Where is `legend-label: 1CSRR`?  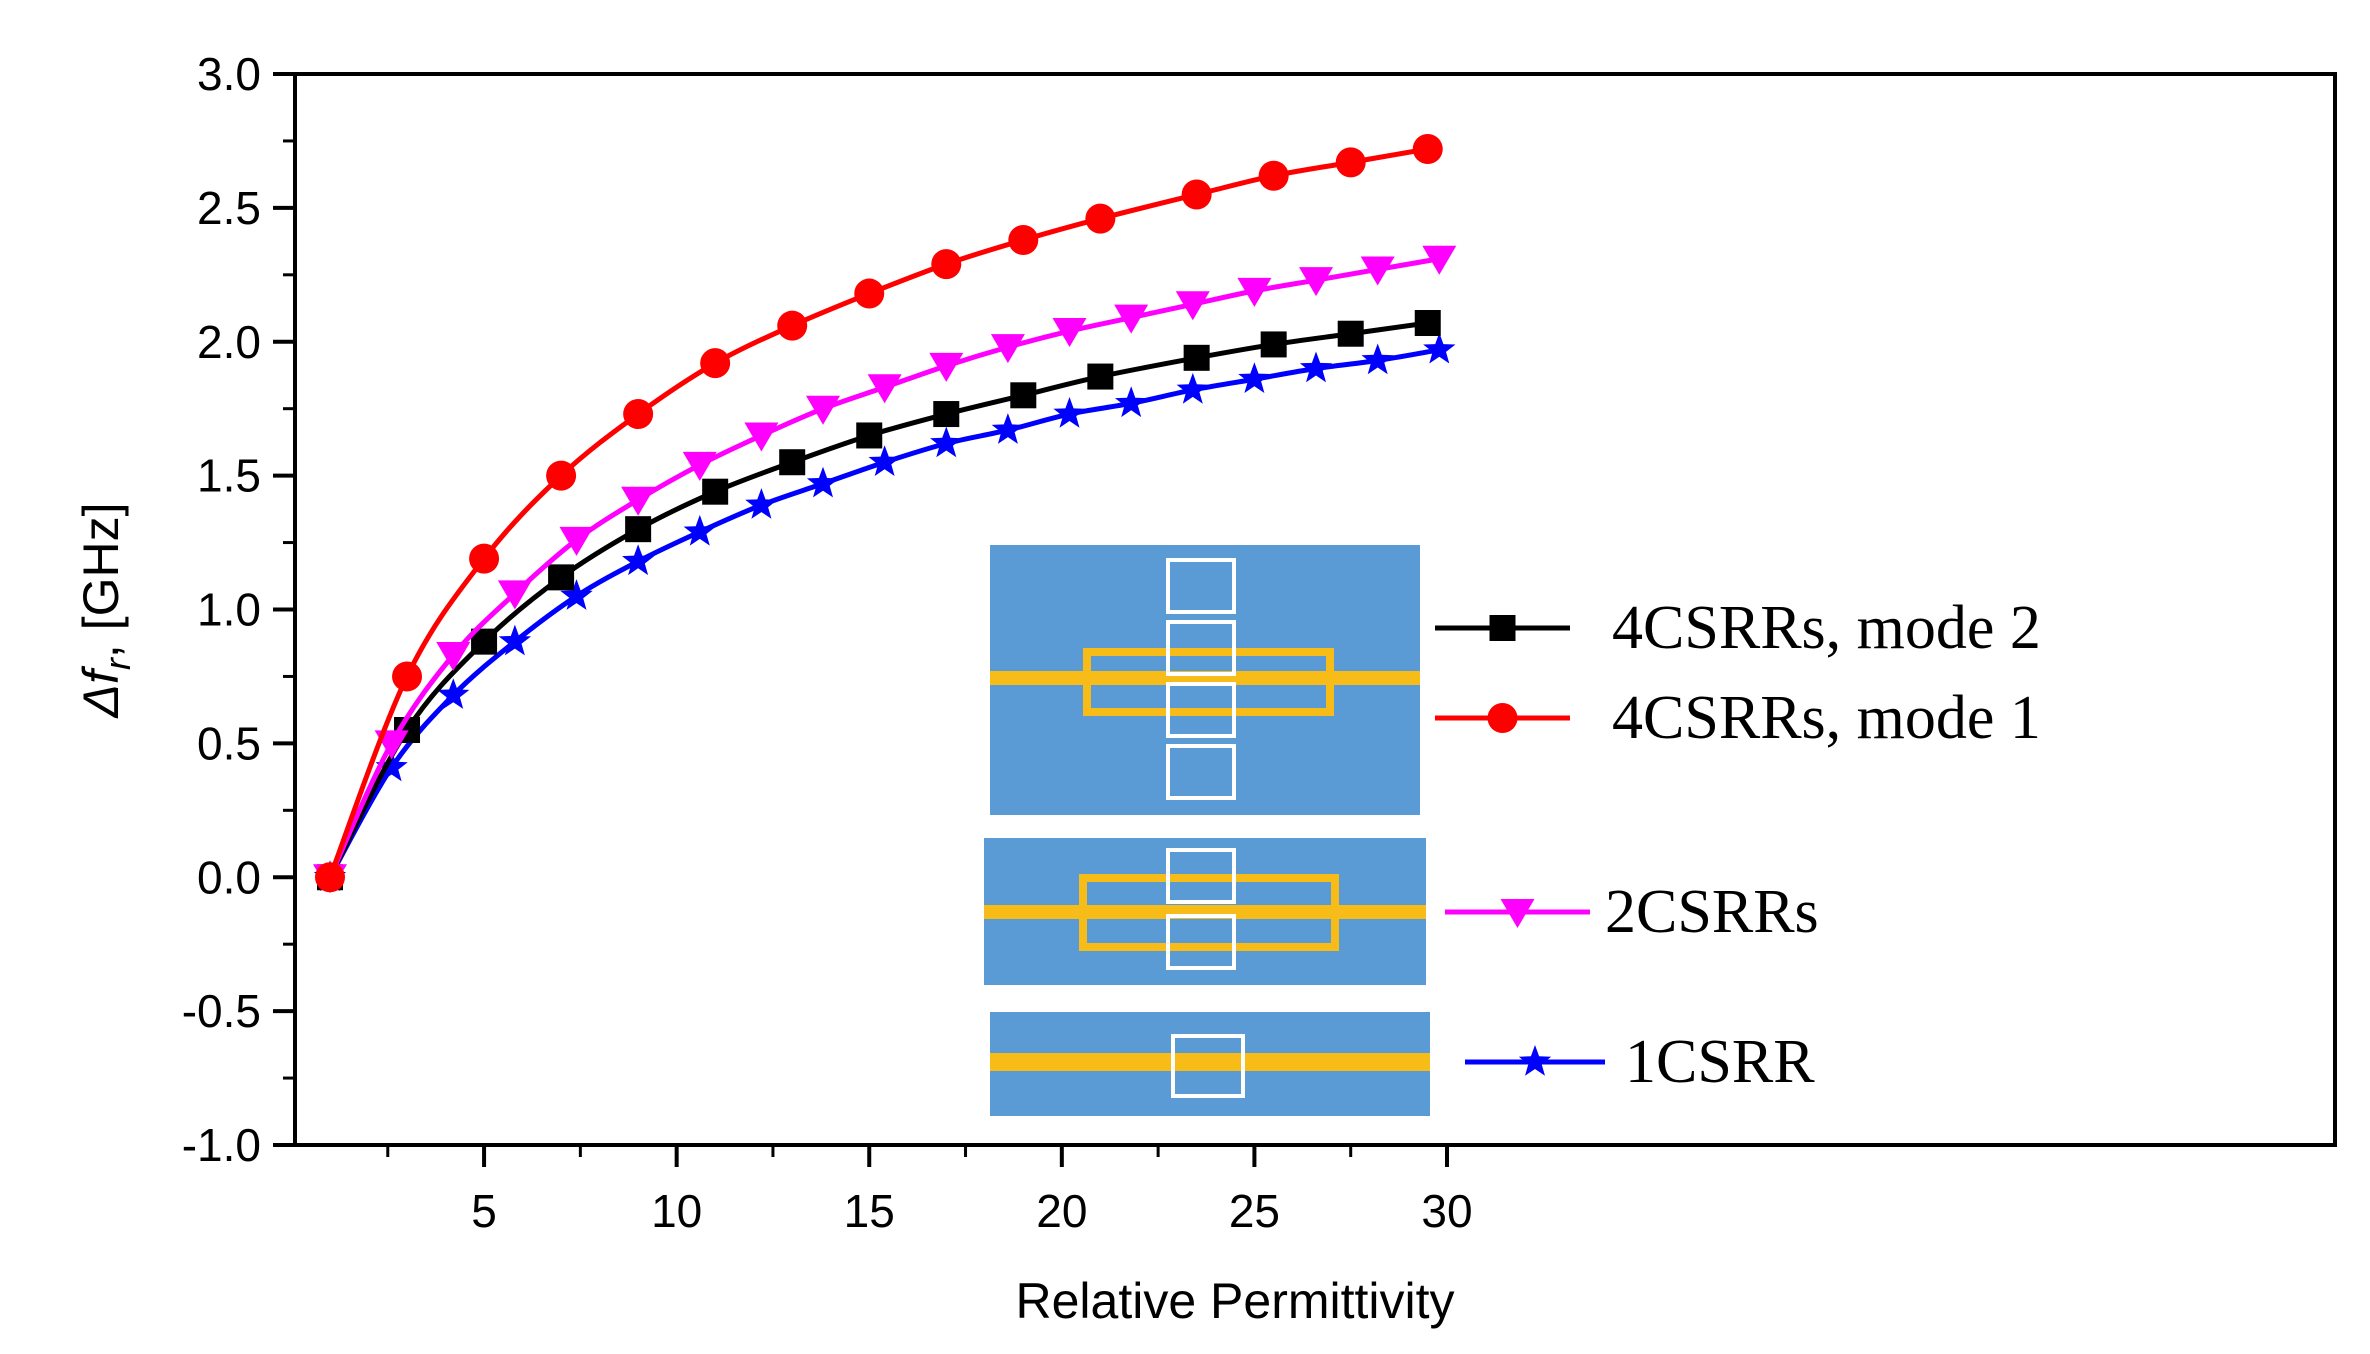
legend-label: 1CSRR is located at coordinates (1720, 1062).